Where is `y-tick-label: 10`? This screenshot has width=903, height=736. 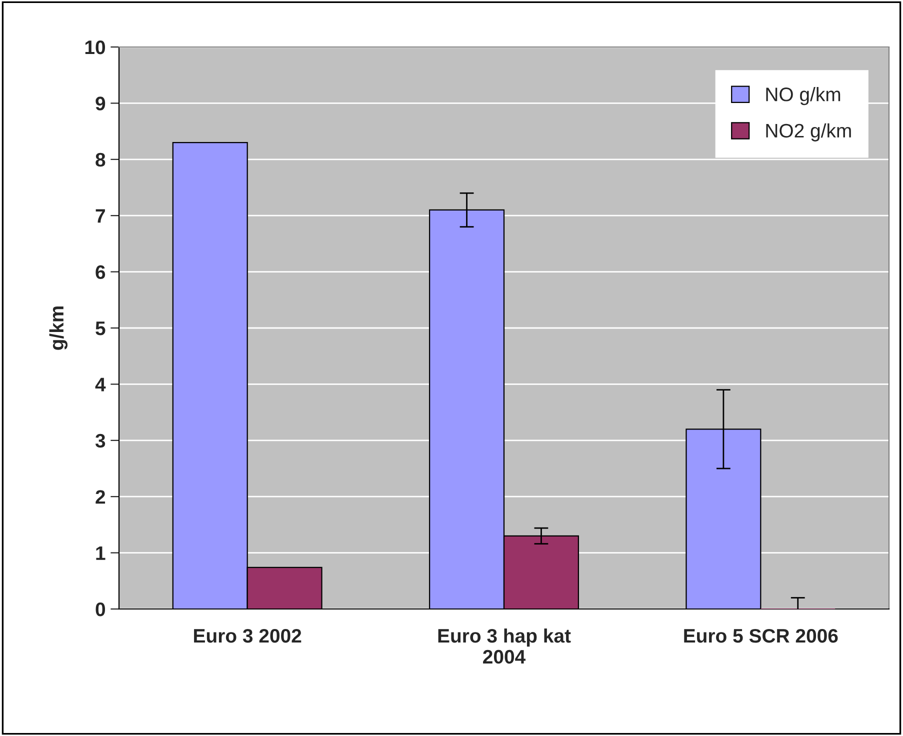 y-tick-label: 10 is located at coordinates (95, 47).